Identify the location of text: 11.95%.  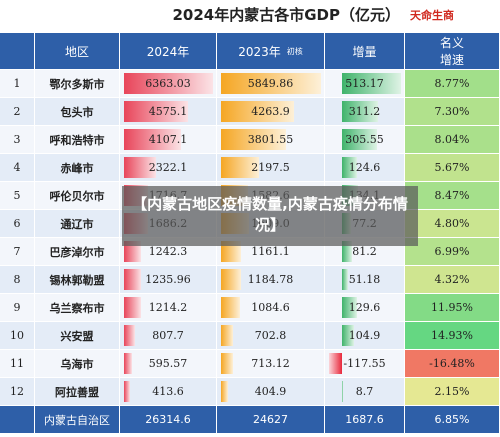
(452, 307).